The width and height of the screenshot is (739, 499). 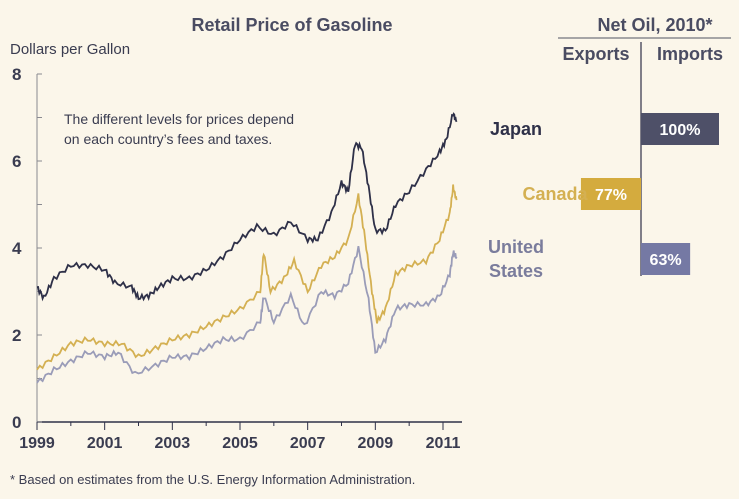 What do you see at coordinates (516, 129) in the screenshot?
I see `category-label: Japan` at bounding box center [516, 129].